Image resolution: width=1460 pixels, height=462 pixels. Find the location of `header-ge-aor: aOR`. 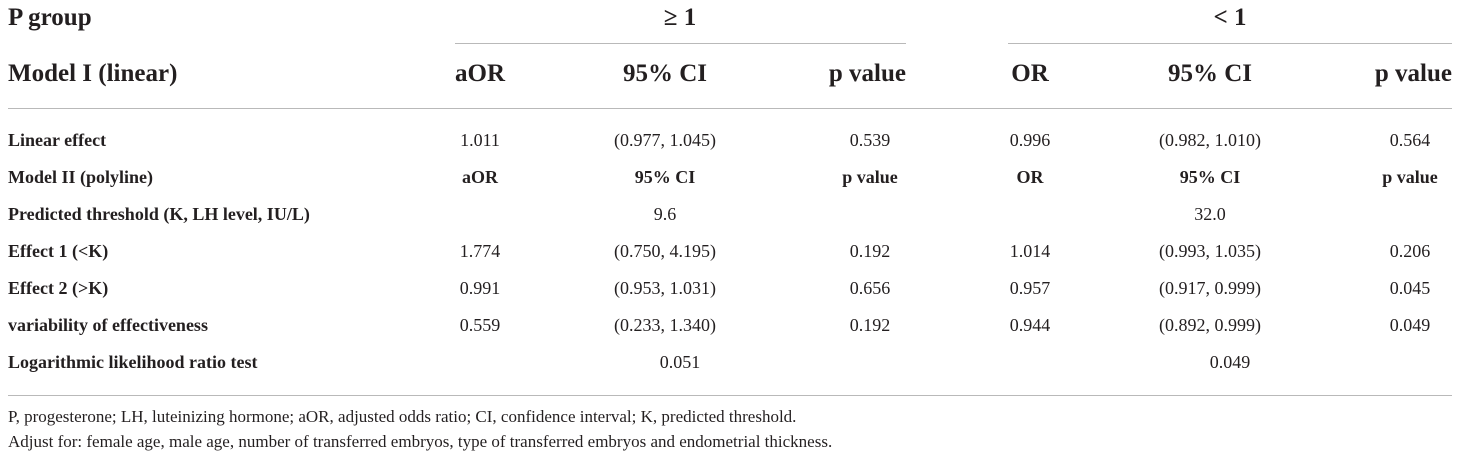

header-ge-aor: aOR is located at coordinates (480, 73).